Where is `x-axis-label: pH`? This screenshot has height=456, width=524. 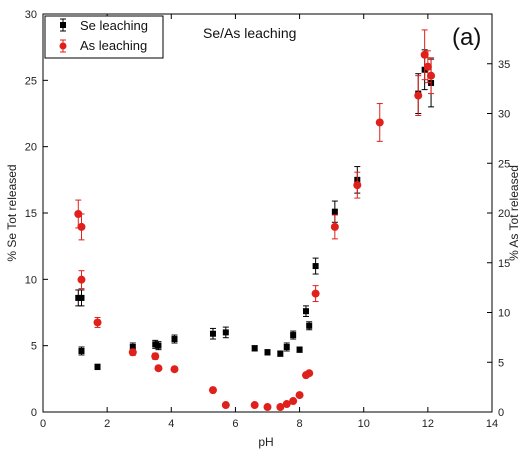 x-axis-label: pH is located at coordinates (265, 442).